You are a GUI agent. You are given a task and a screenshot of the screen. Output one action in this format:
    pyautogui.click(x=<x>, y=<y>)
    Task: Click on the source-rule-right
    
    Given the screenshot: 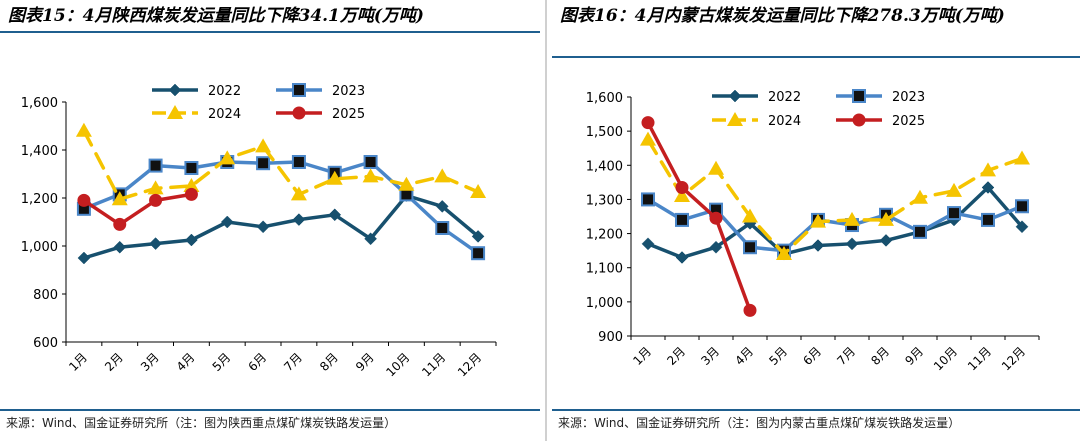 What is the action you would take?
    pyautogui.click(x=816, y=410)
    